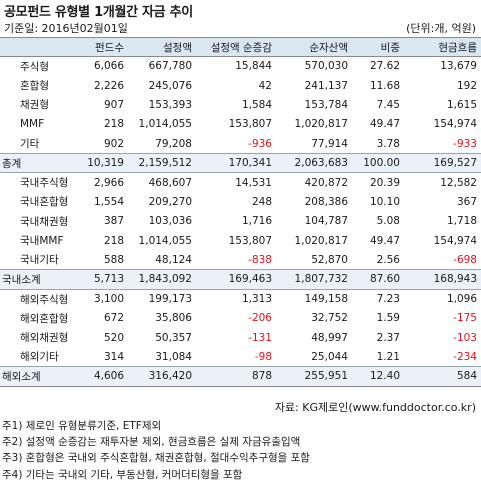  I want to click on table-cell: 35,806, so click(173, 318).